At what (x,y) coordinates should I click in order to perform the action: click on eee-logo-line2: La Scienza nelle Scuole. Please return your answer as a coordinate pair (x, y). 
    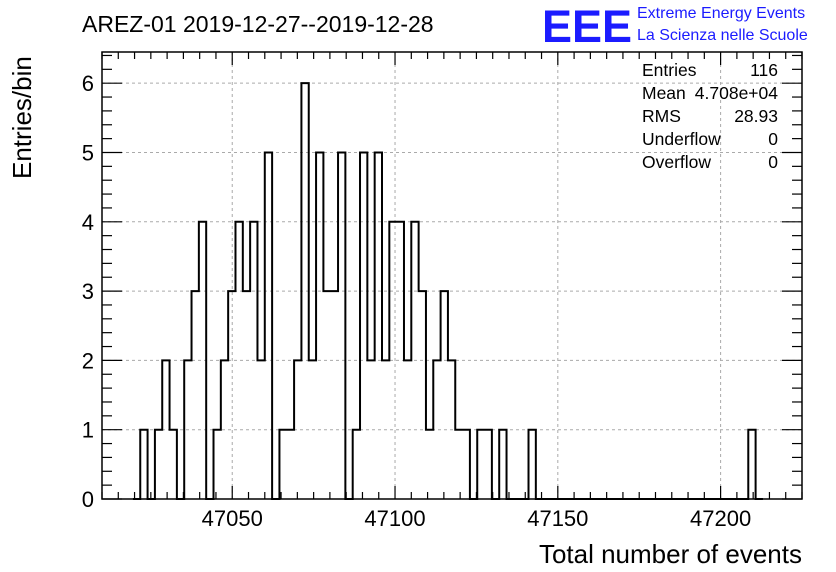
    Looking at the image, I should click on (722, 35).